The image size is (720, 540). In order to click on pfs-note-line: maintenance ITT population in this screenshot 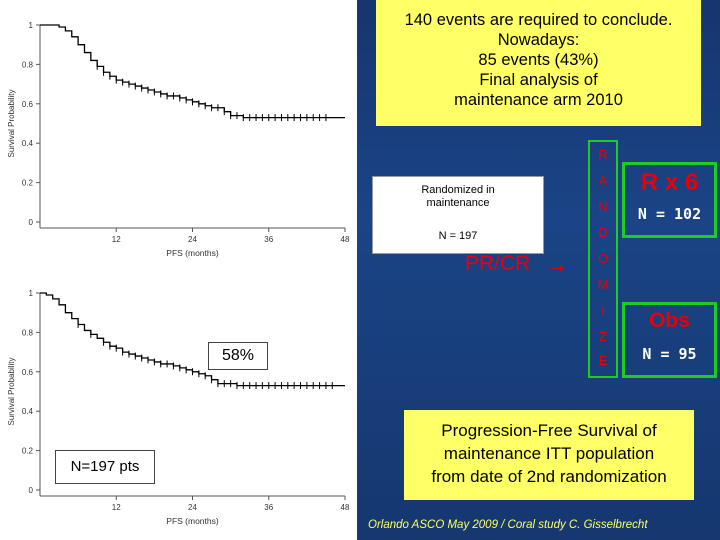, I will do `click(549, 453)`.